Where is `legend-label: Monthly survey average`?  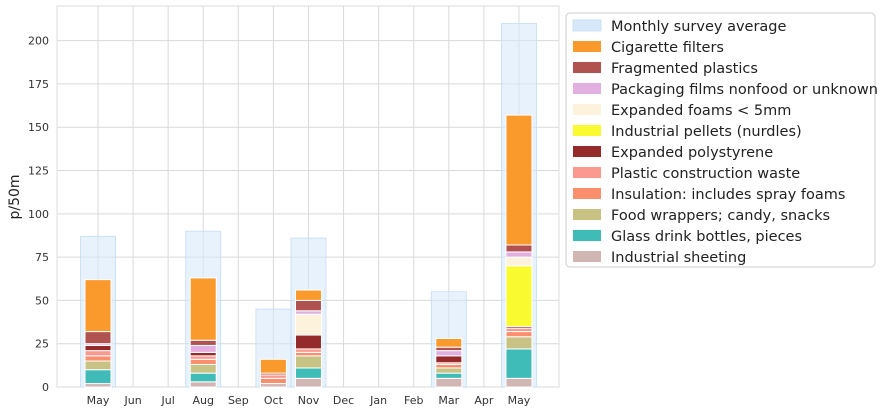
legend-label: Monthly survey average is located at coordinates (699, 27).